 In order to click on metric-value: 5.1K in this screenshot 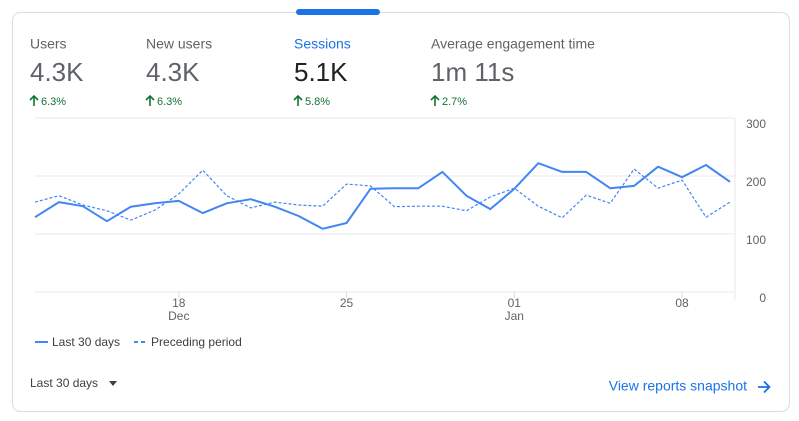, I will do `click(321, 72)`.